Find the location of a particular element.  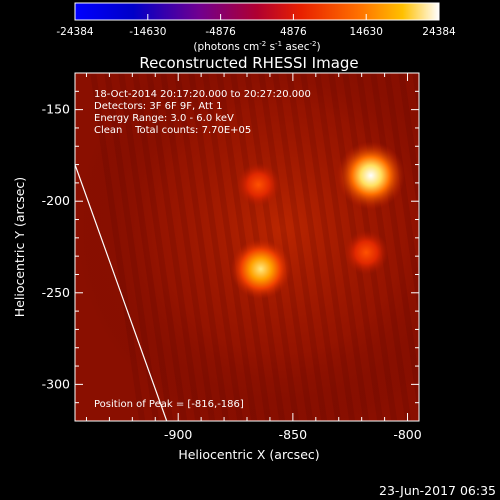

colorbar-unit: (photons cm-2 s-1 asec-2) is located at coordinates (256, 46).